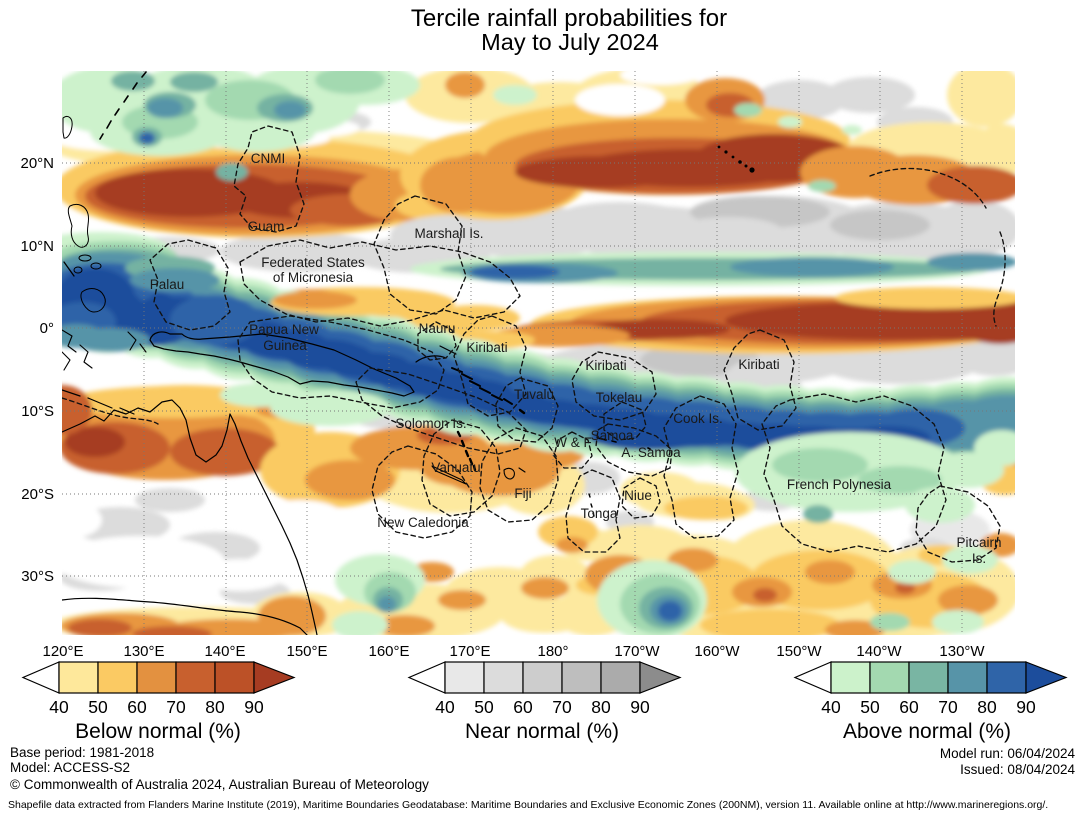 This screenshot has height=816, width=1085. What do you see at coordinates (879, 651) in the screenshot?
I see `svg-text: 140°W` at bounding box center [879, 651].